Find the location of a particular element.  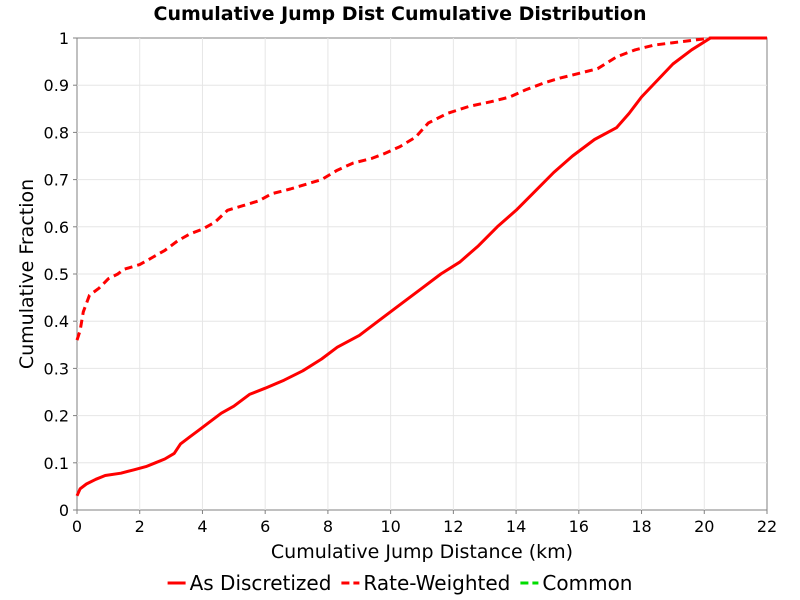

x-axis-ticks: 0 2 4 6 8 10 12 14 16 18 20 22 is located at coordinates (424, 523).